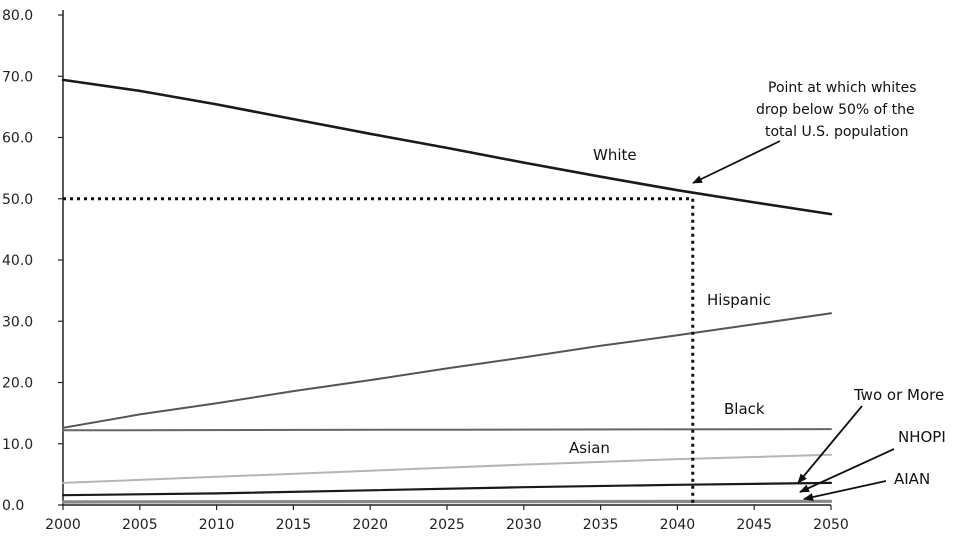 The height and width of the screenshot is (537, 974). I want to click on y-tick-label: 10.0, so click(17, 445).